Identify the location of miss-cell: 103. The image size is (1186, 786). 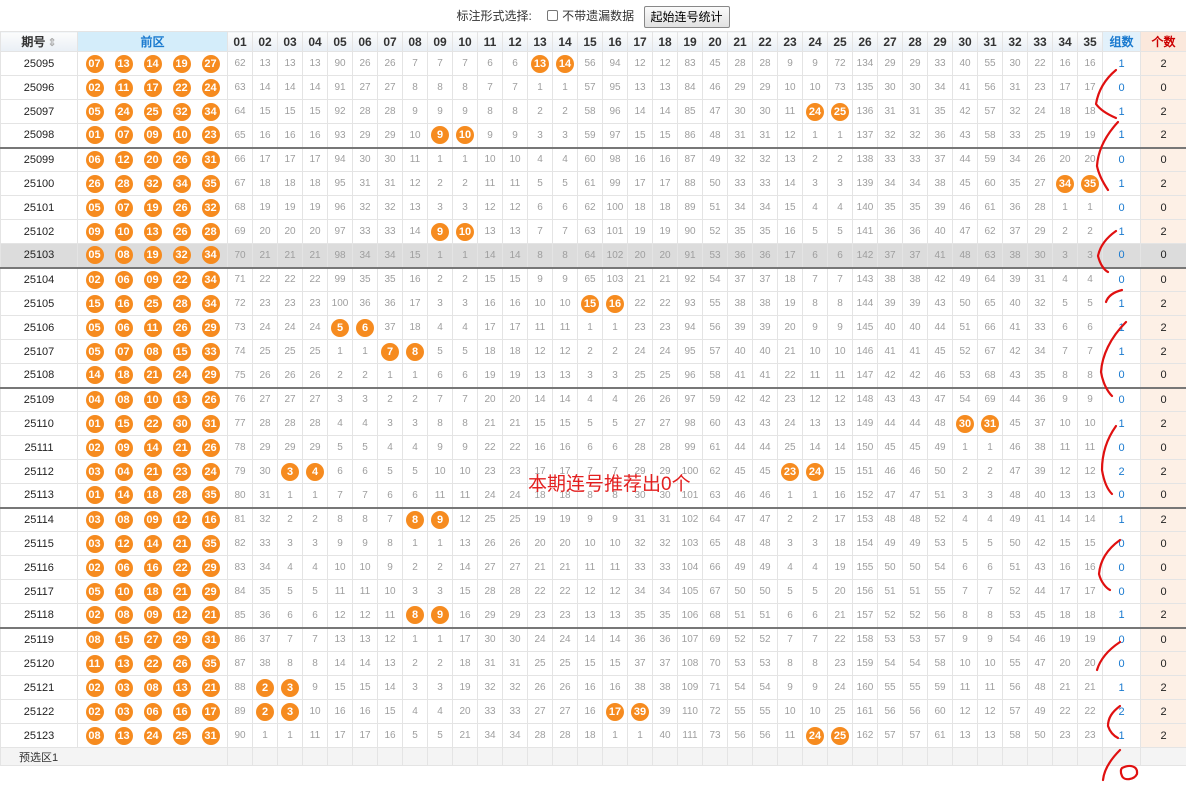
(690, 543).